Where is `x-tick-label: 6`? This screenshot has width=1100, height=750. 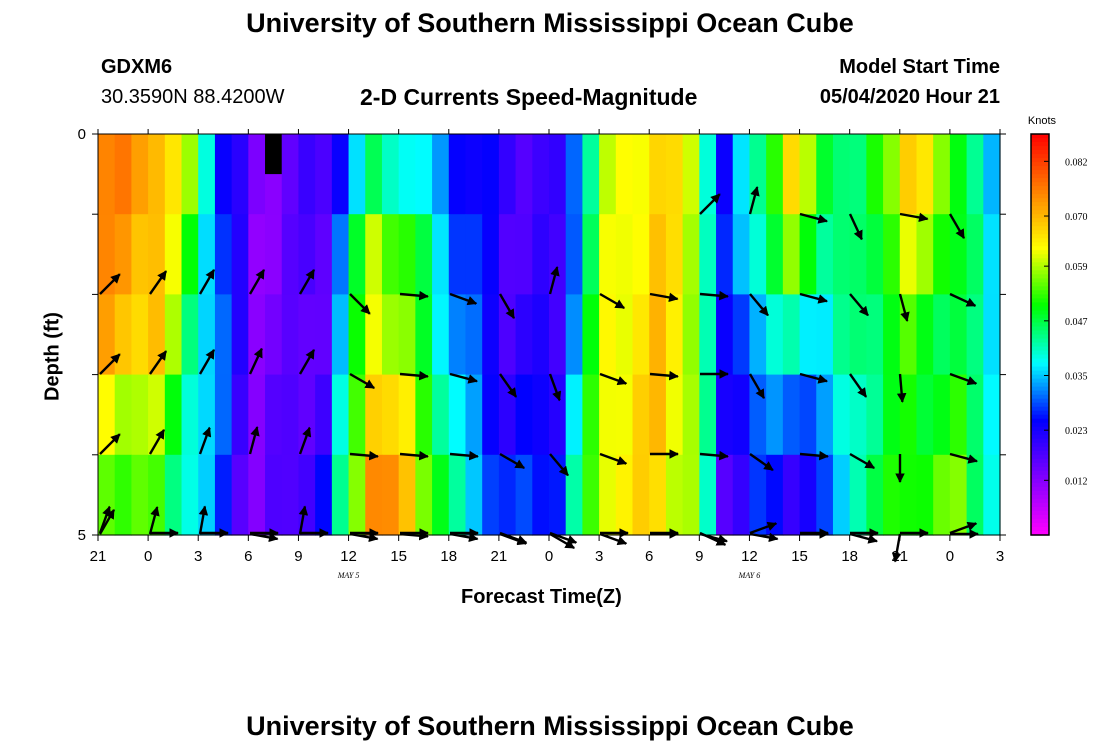 x-tick-label: 6 is located at coordinates (649, 556).